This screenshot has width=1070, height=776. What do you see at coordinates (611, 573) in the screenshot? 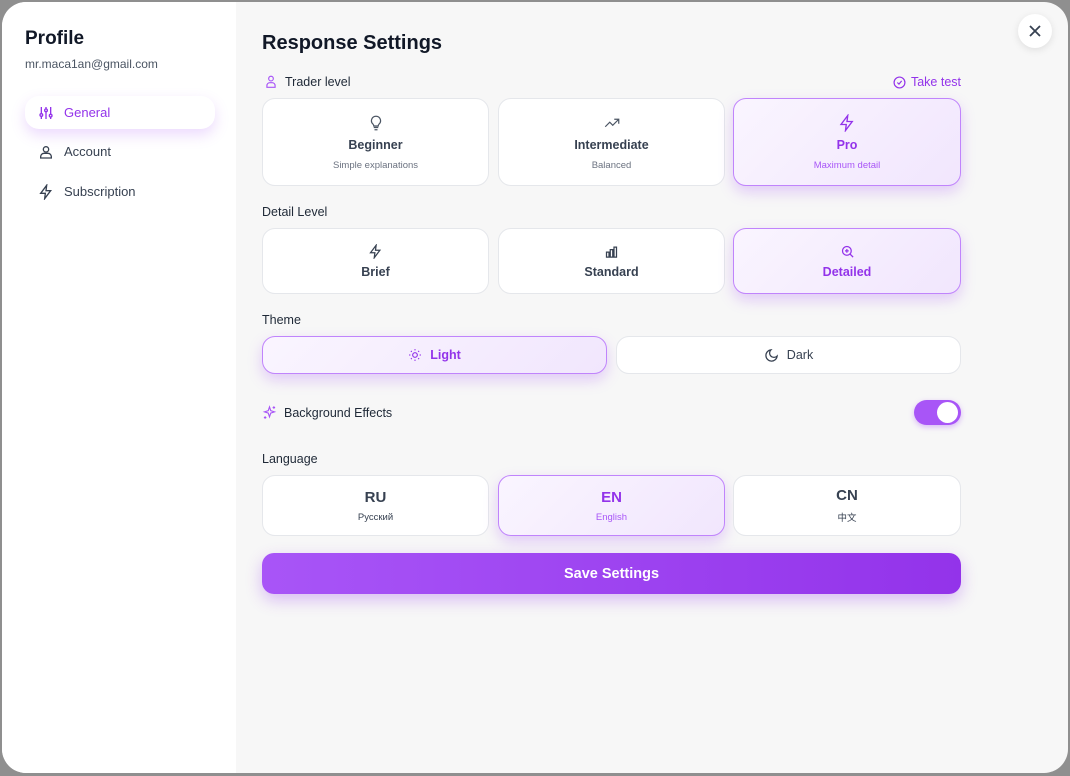
I see `save-settings-button: Save Settings` at bounding box center [611, 573].